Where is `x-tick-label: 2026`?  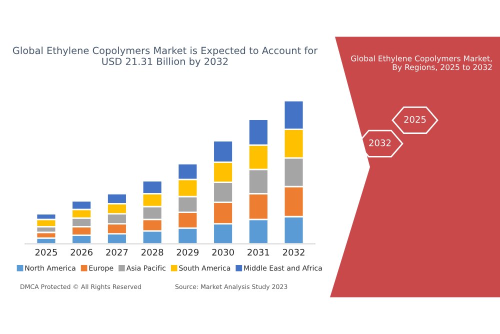 x-tick-label: 2026 is located at coordinates (81, 252).